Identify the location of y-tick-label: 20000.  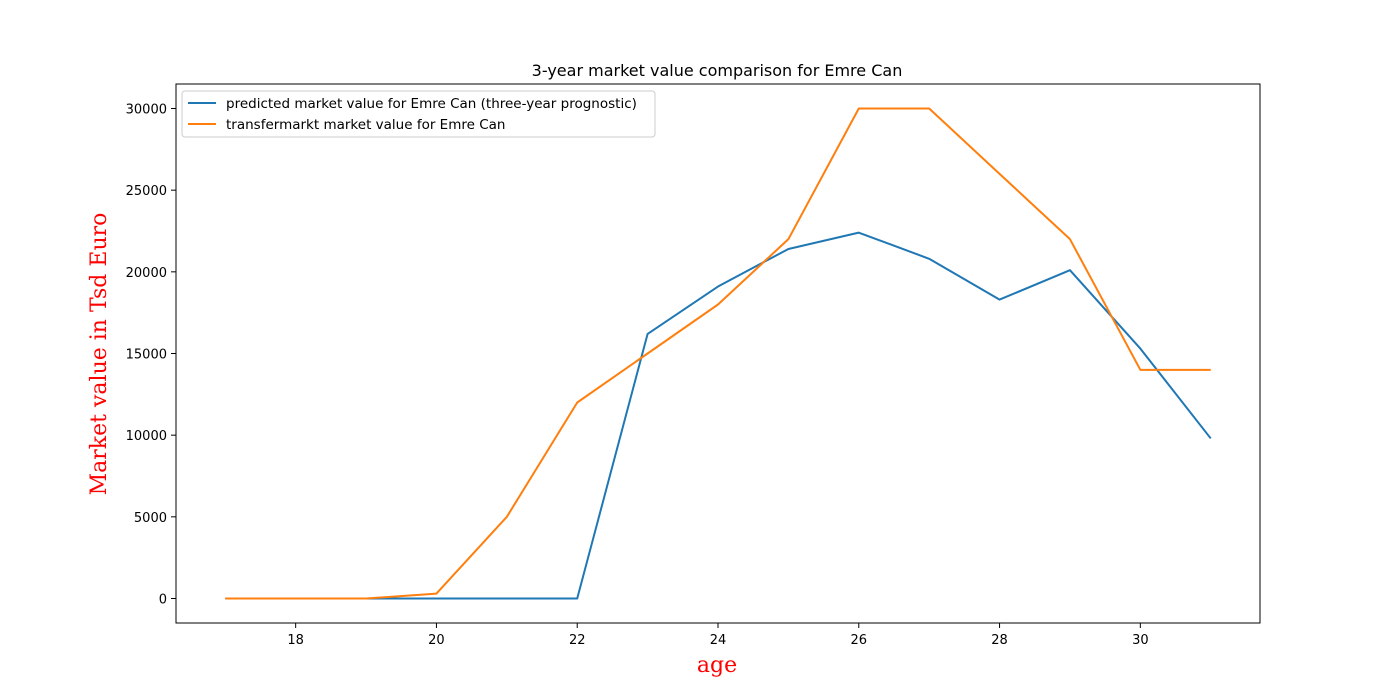
(146, 273).